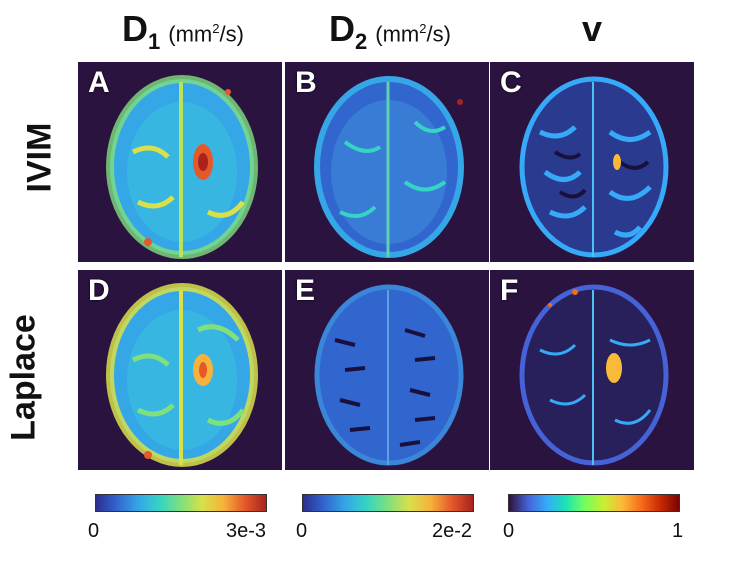  Describe the element at coordinates (181, 503) in the screenshot. I see `colorbar-d1` at that location.